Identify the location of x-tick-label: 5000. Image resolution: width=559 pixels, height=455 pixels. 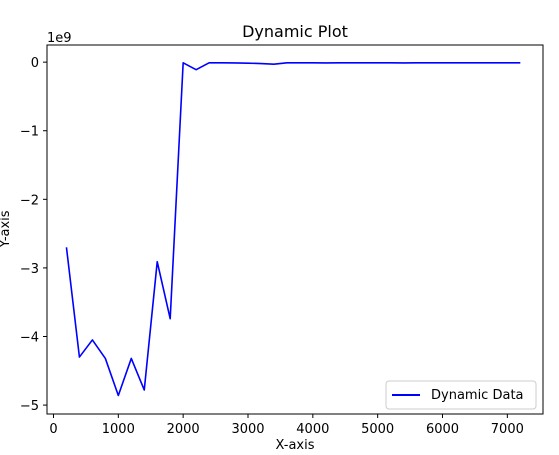
(377, 429).